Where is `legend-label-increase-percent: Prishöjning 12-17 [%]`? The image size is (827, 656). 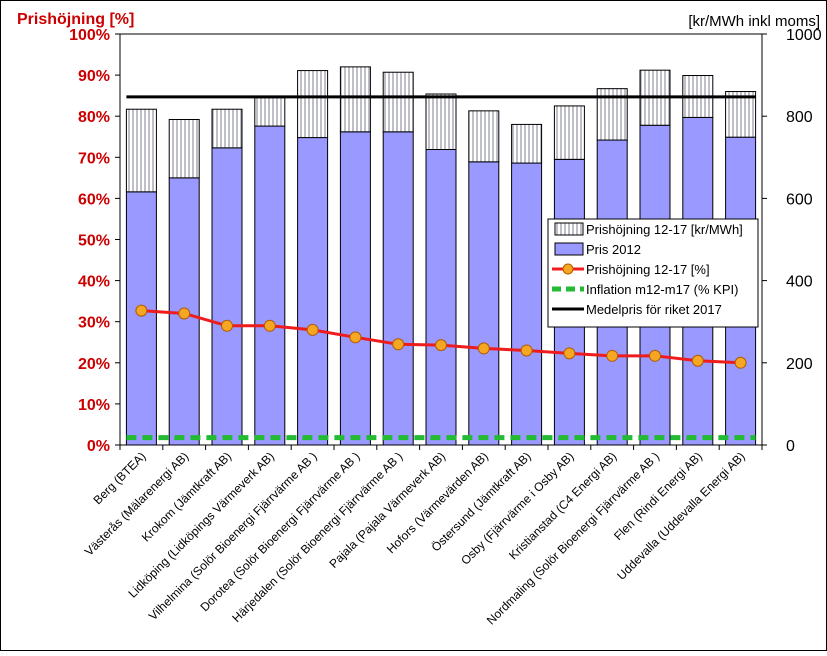 legend-label-increase-percent: Prishöjning 12-17 [%] is located at coordinates (648, 269).